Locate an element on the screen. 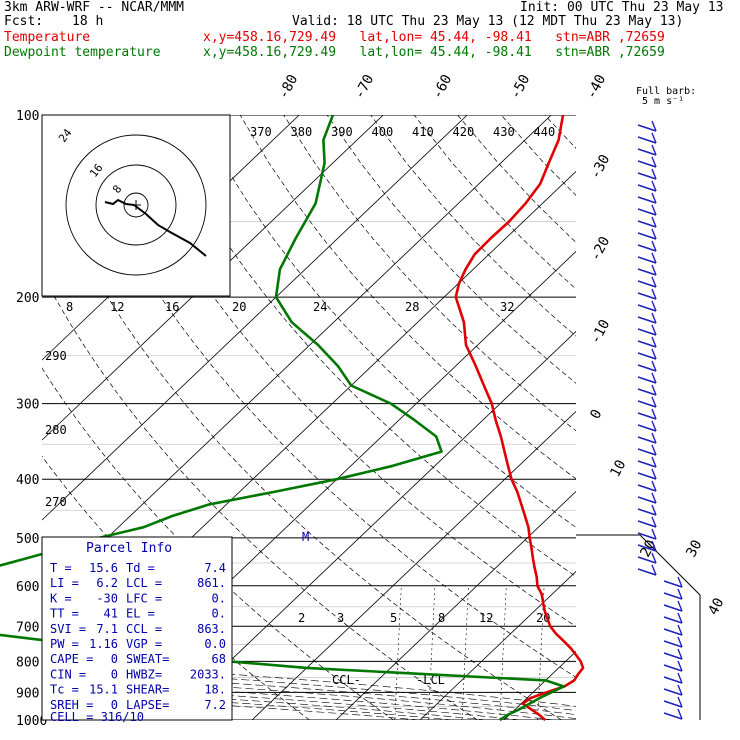  parcel-field-value: 0 is located at coordinates (114, 674).